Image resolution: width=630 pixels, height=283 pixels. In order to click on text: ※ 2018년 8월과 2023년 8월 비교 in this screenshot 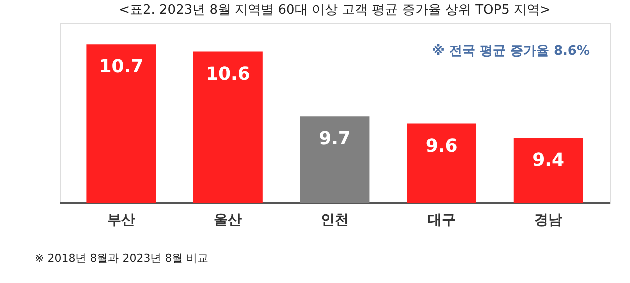, I will do `click(122, 258)`.